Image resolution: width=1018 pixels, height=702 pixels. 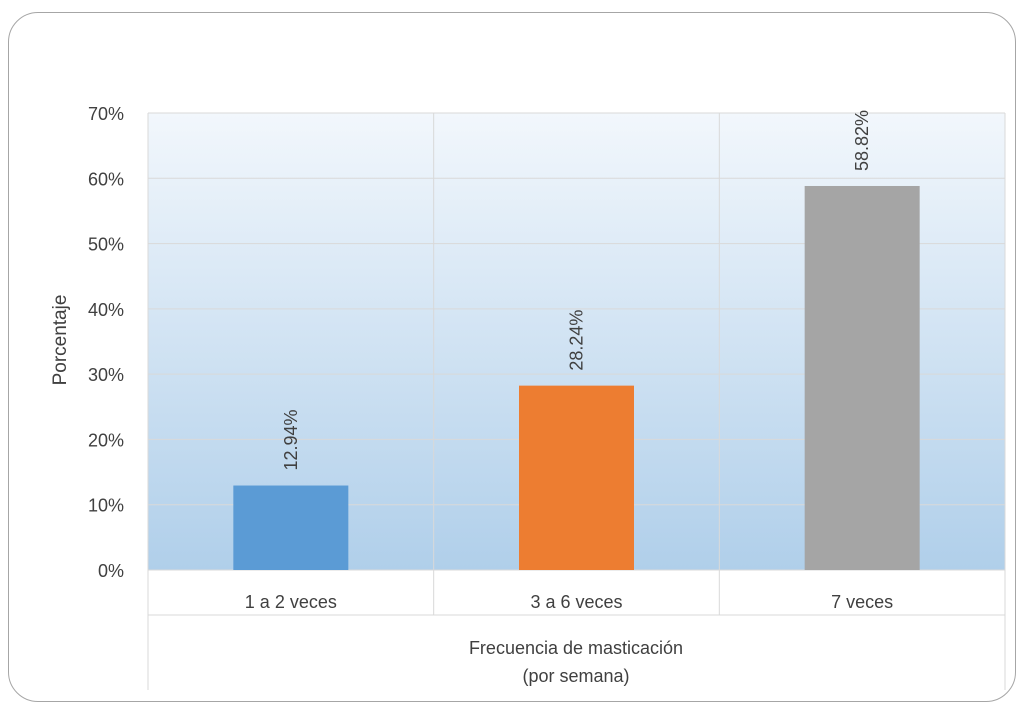 What do you see at coordinates (106, 245) in the screenshot?
I see `y-tick-label: 50%` at bounding box center [106, 245].